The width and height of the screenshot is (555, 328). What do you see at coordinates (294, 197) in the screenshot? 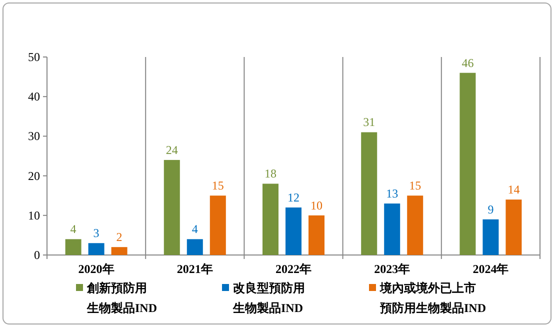
I see `data-label: 12` at bounding box center [294, 197].